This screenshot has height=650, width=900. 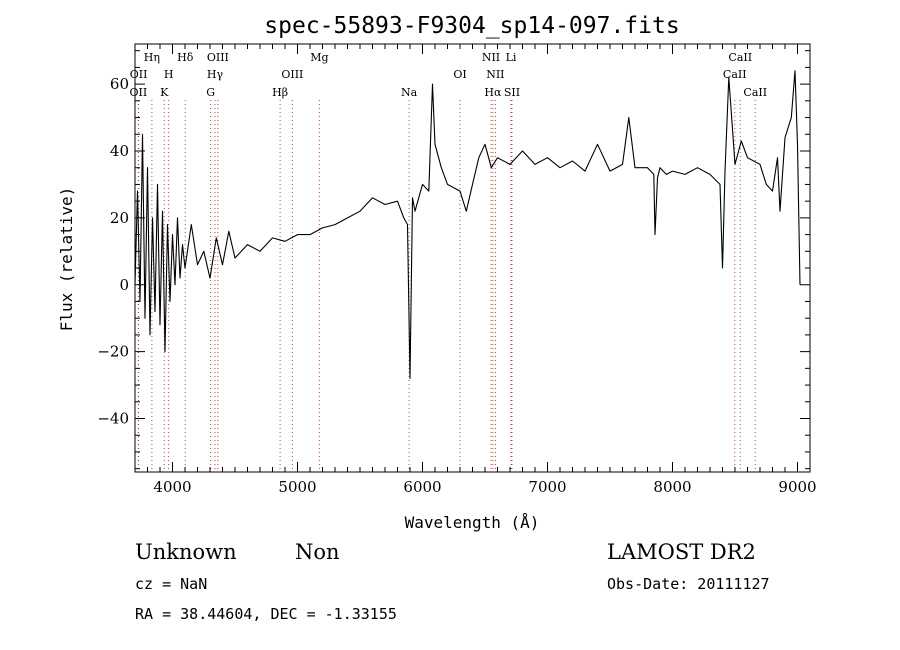 What do you see at coordinates (672, 487) in the screenshot?
I see `x-tick-label-8000: 8000` at bounding box center [672, 487].